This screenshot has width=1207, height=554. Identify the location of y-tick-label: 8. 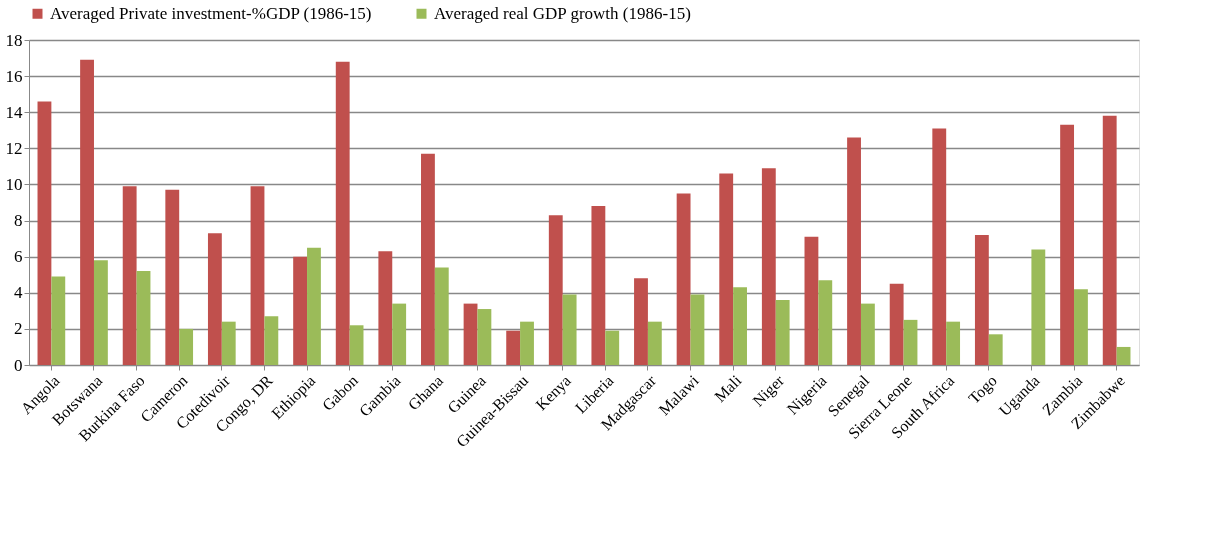
(18, 221).